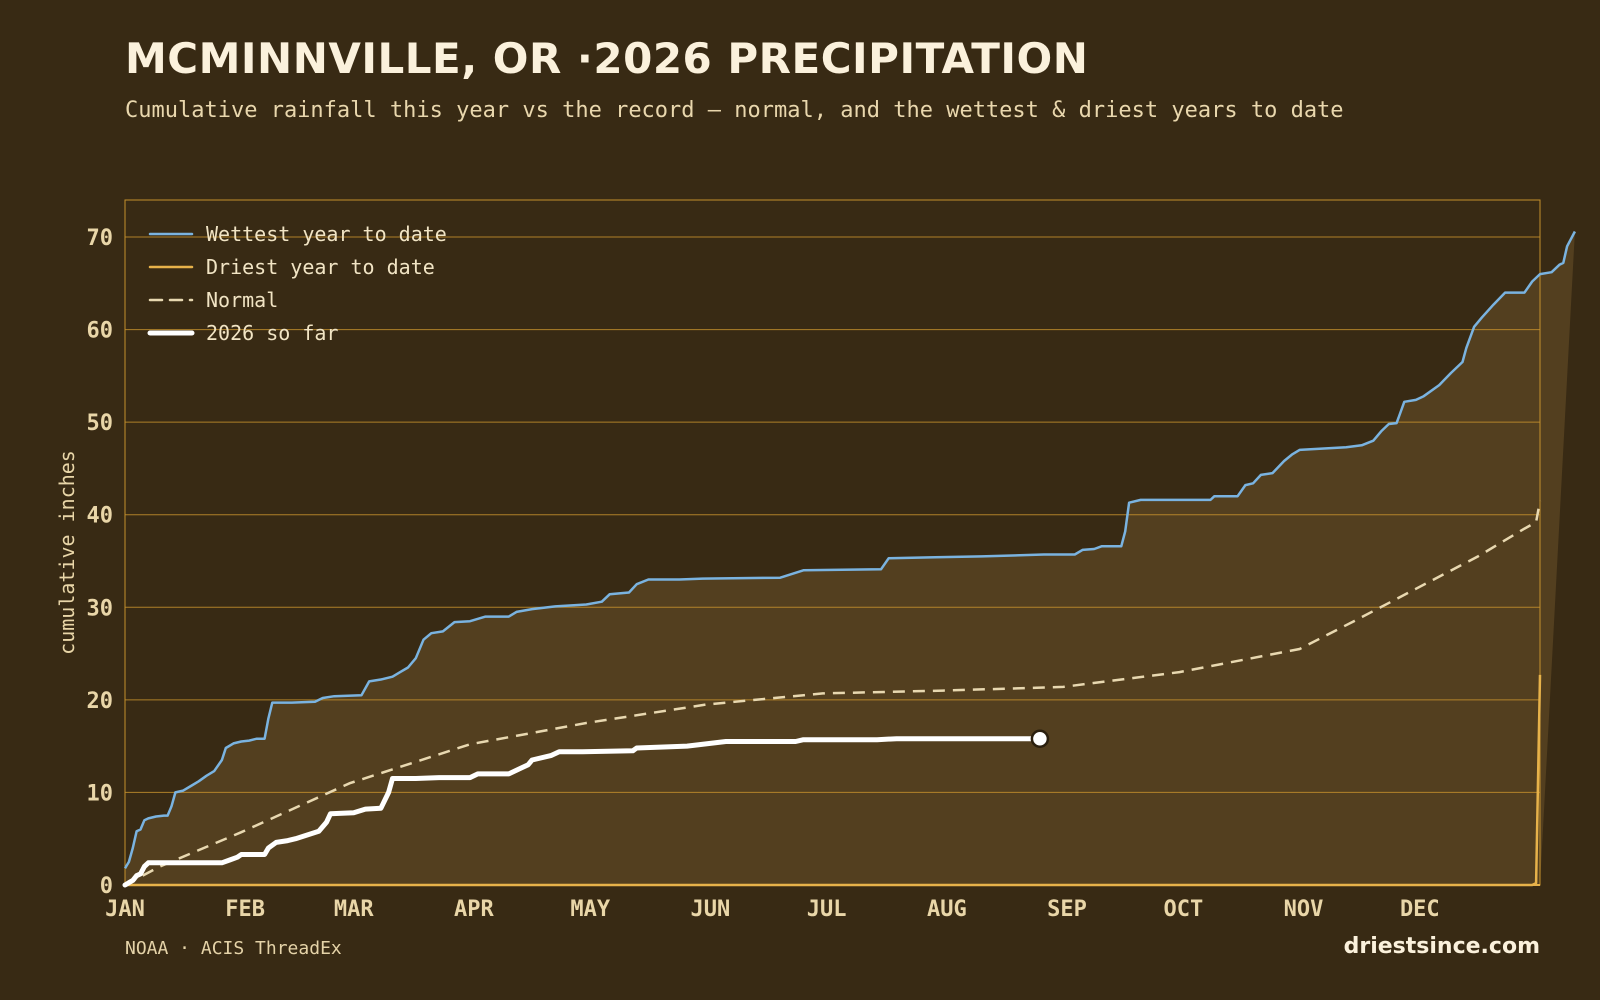  Describe the element at coordinates (242, 300) in the screenshot. I see `legend-entry: Normal` at that location.